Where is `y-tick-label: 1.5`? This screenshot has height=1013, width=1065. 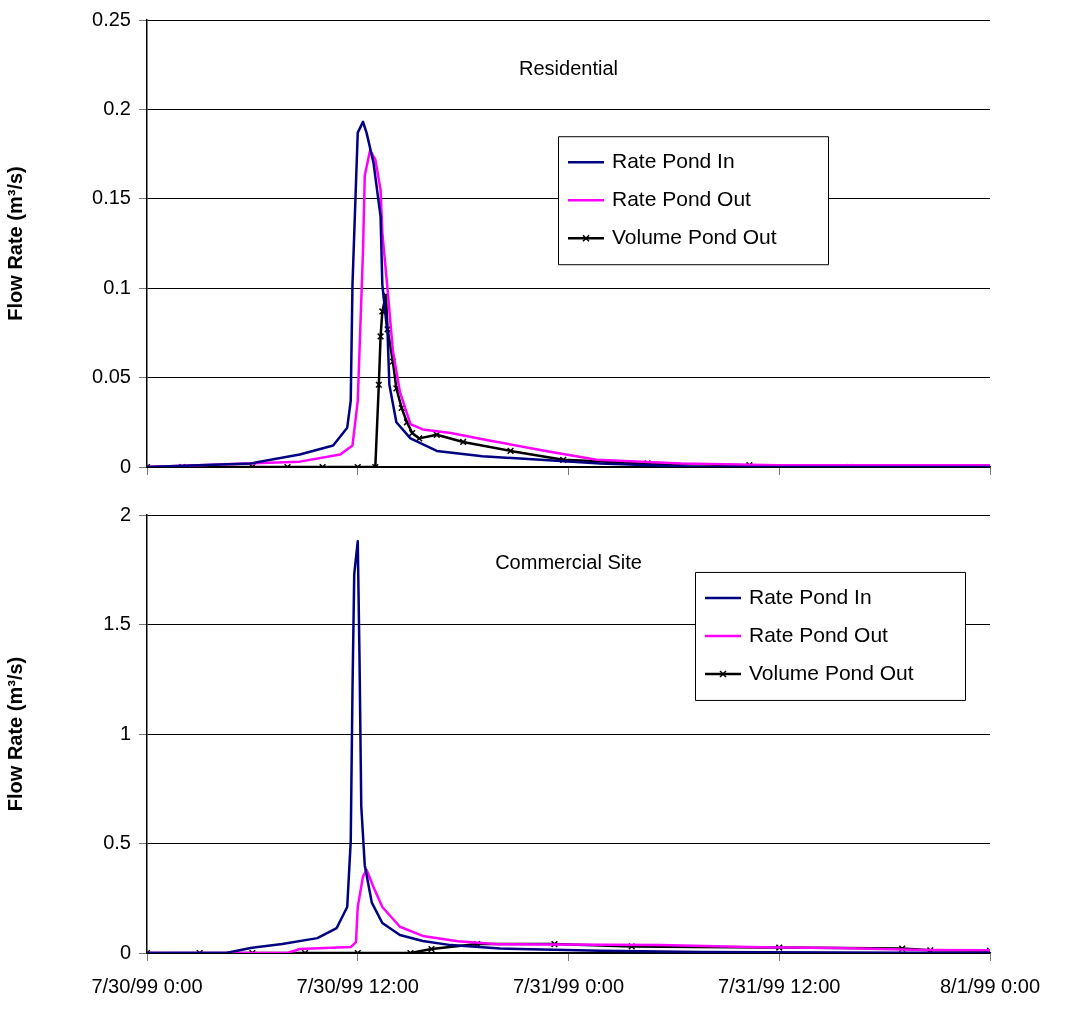
y-tick-label: 1.5 is located at coordinates (117, 623).